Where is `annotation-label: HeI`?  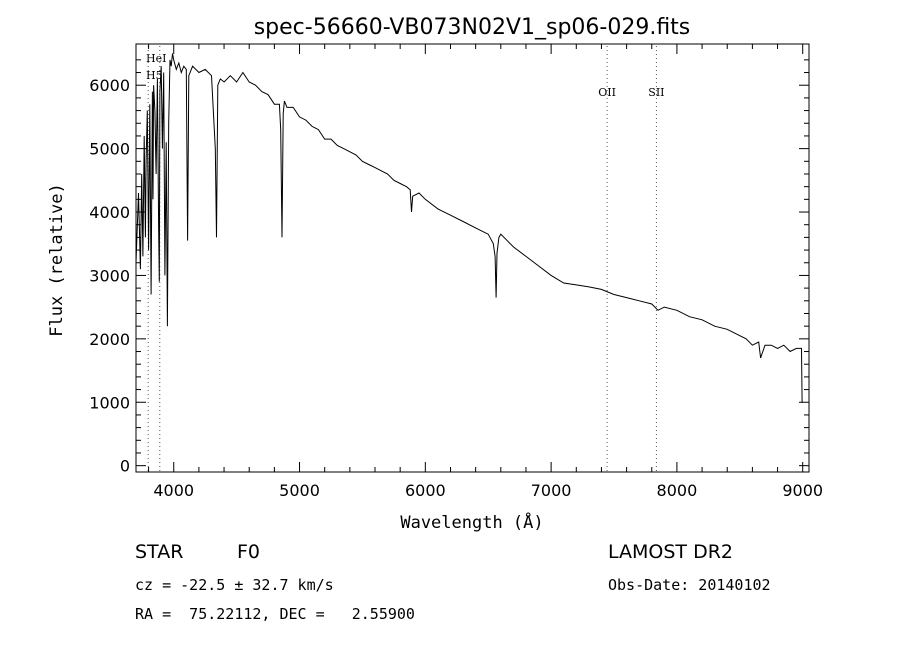
annotation-label: HeI is located at coordinates (156, 58).